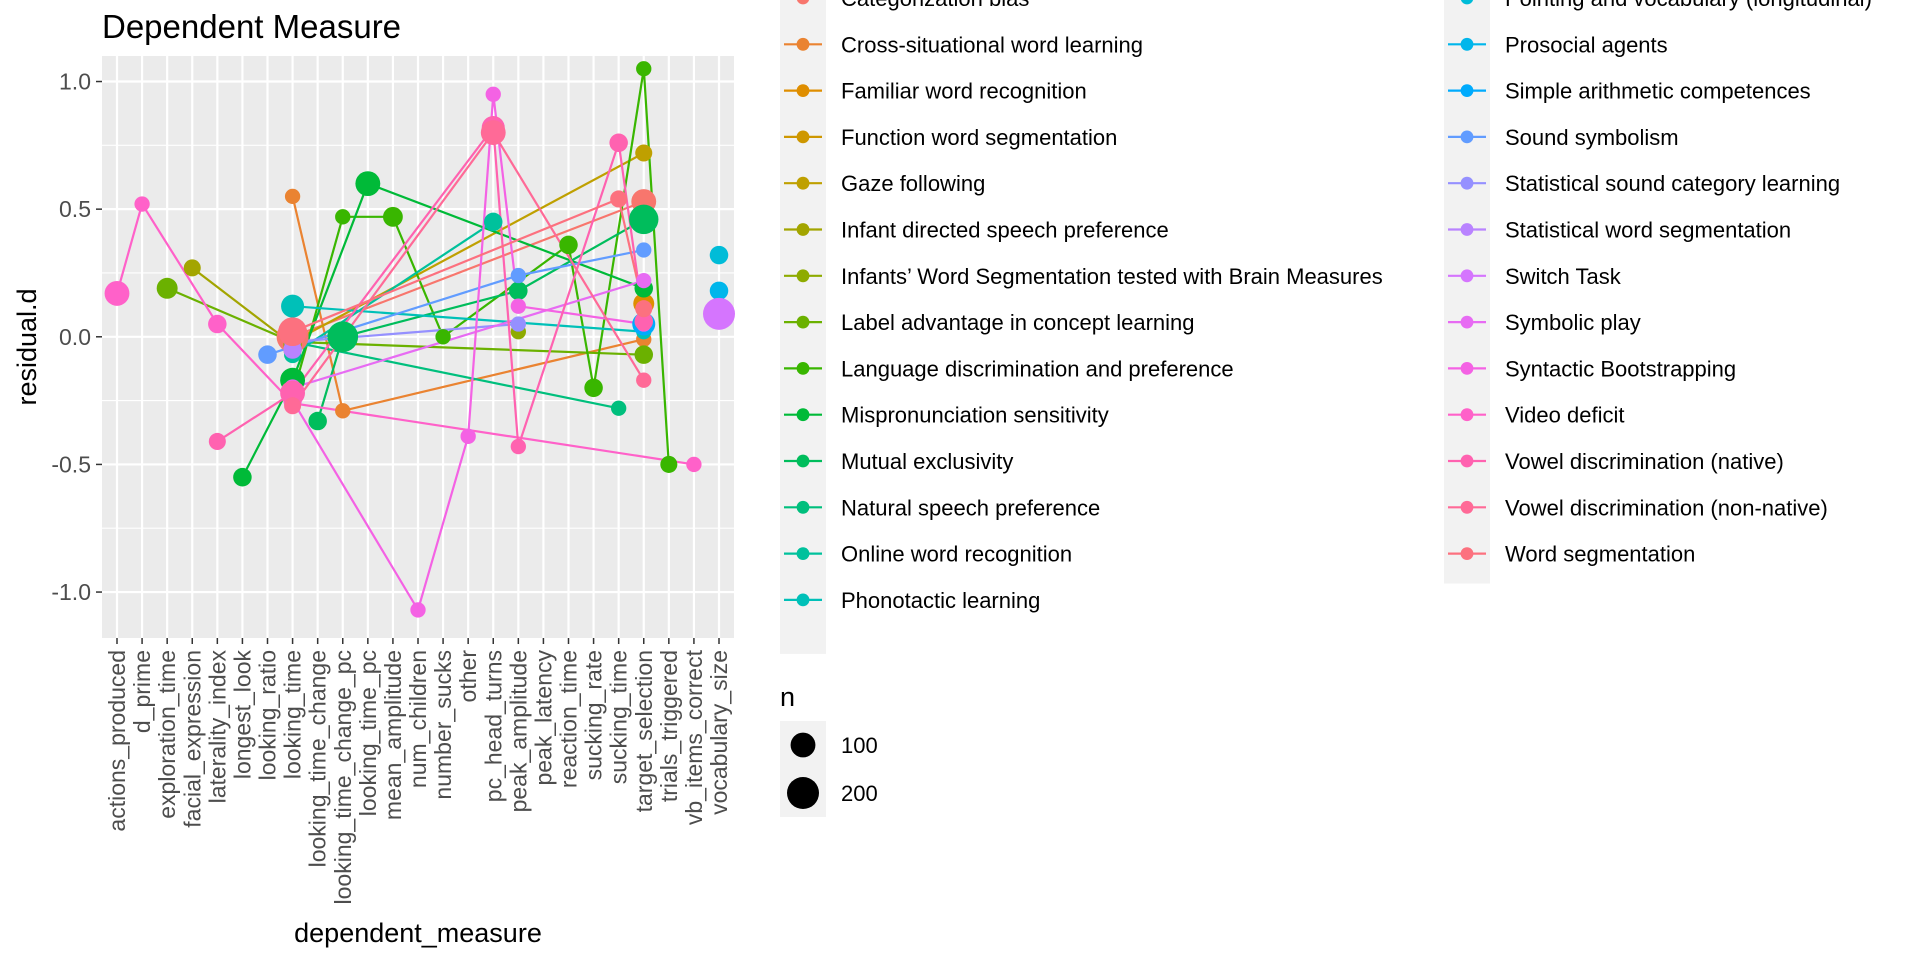  Describe the element at coordinates (979, 137) in the screenshot. I see `legend-label: Function word segmentation` at that location.